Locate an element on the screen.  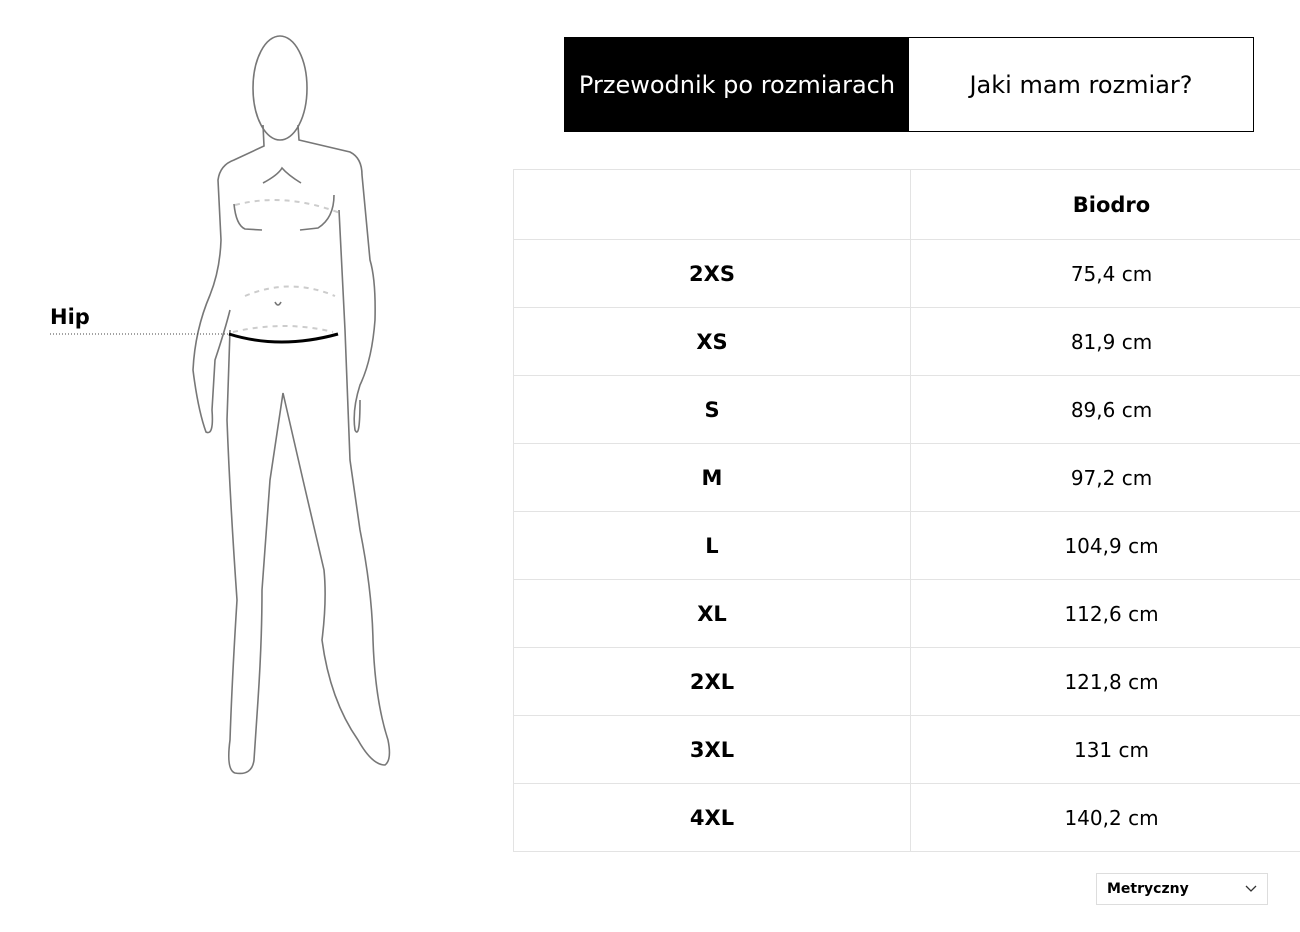
size-cell: L is located at coordinates (712, 545).